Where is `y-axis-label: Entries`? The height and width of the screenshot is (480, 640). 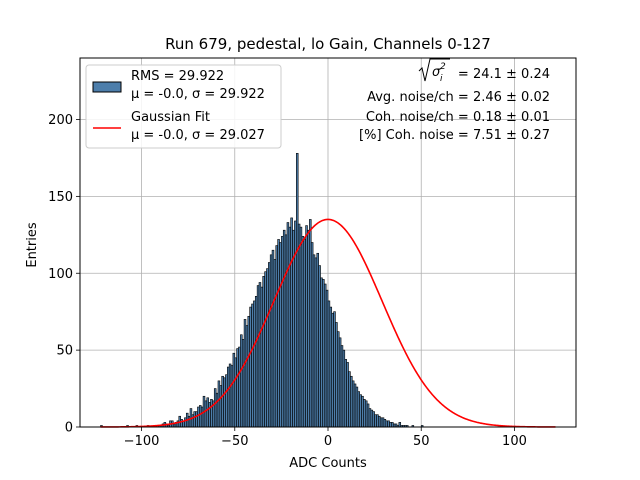
y-axis-label: Entries is located at coordinates (32, 245).